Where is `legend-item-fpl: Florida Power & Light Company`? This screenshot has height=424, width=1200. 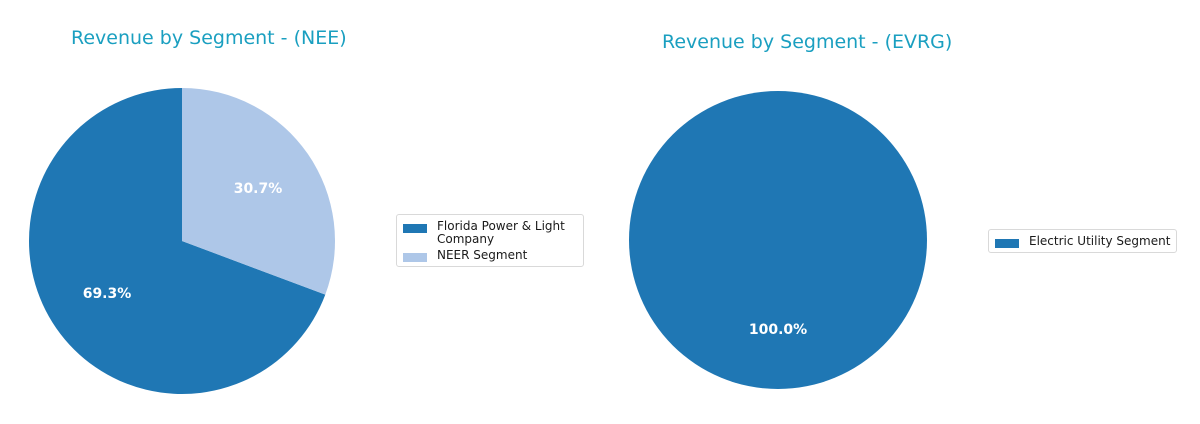 legend-item-fpl: Florida Power & Light Company is located at coordinates (490, 233).